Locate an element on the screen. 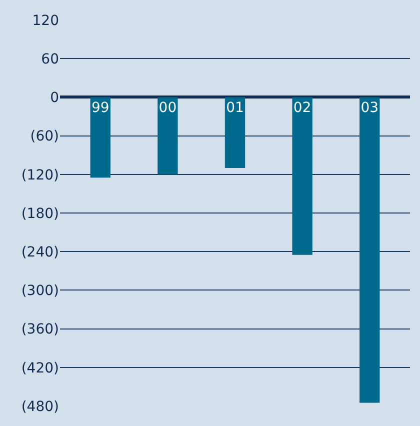 This screenshot has width=420, height=426. x-tick-label: 01 is located at coordinates (235, 108).